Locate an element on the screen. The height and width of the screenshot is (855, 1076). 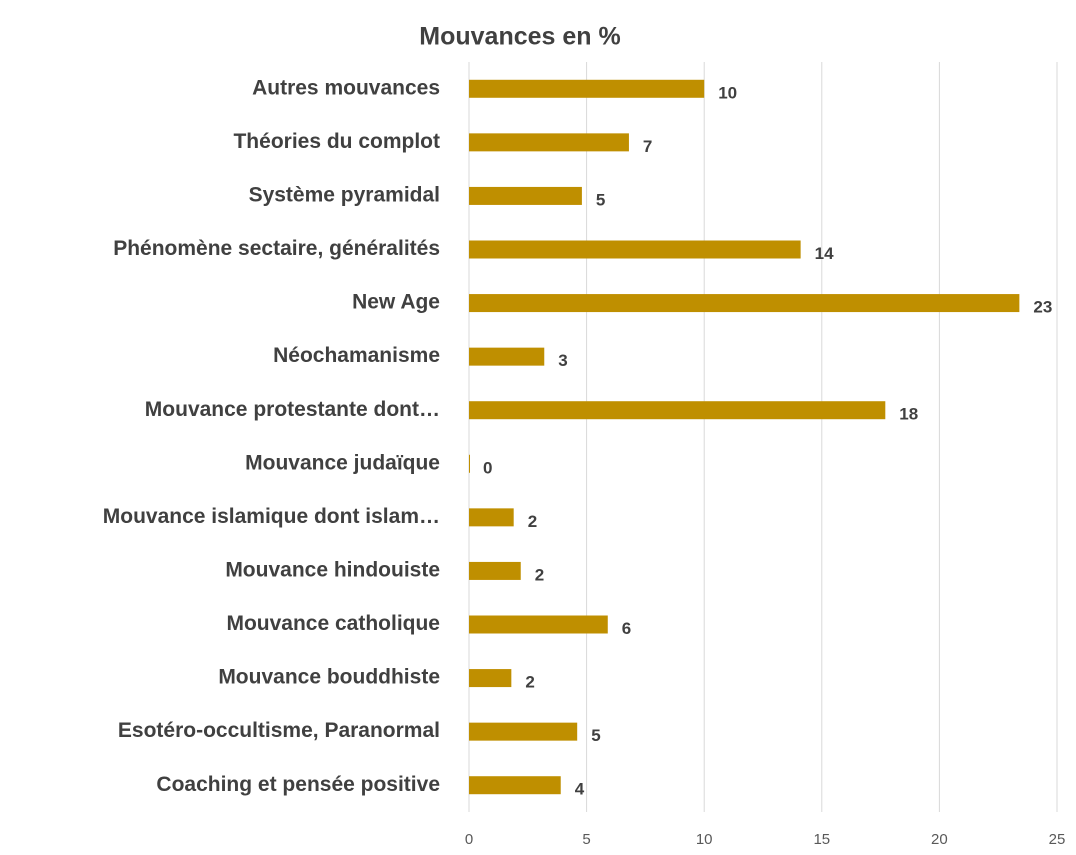
y-tick-label: Coaching et pensée positive is located at coordinates (298, 784).